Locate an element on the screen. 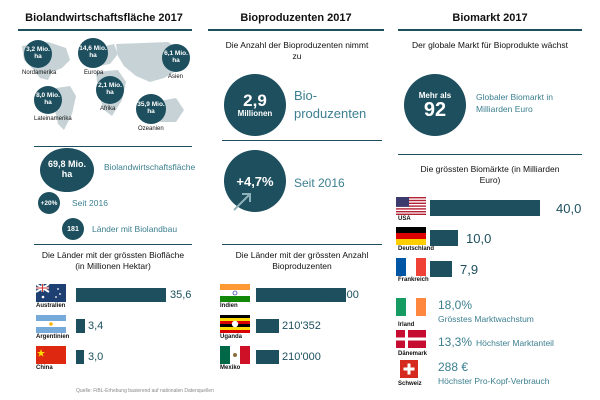 This screenshot has height=400, width=600. fact-value-switzerland: 288 € is located at coordinates (453, 367).